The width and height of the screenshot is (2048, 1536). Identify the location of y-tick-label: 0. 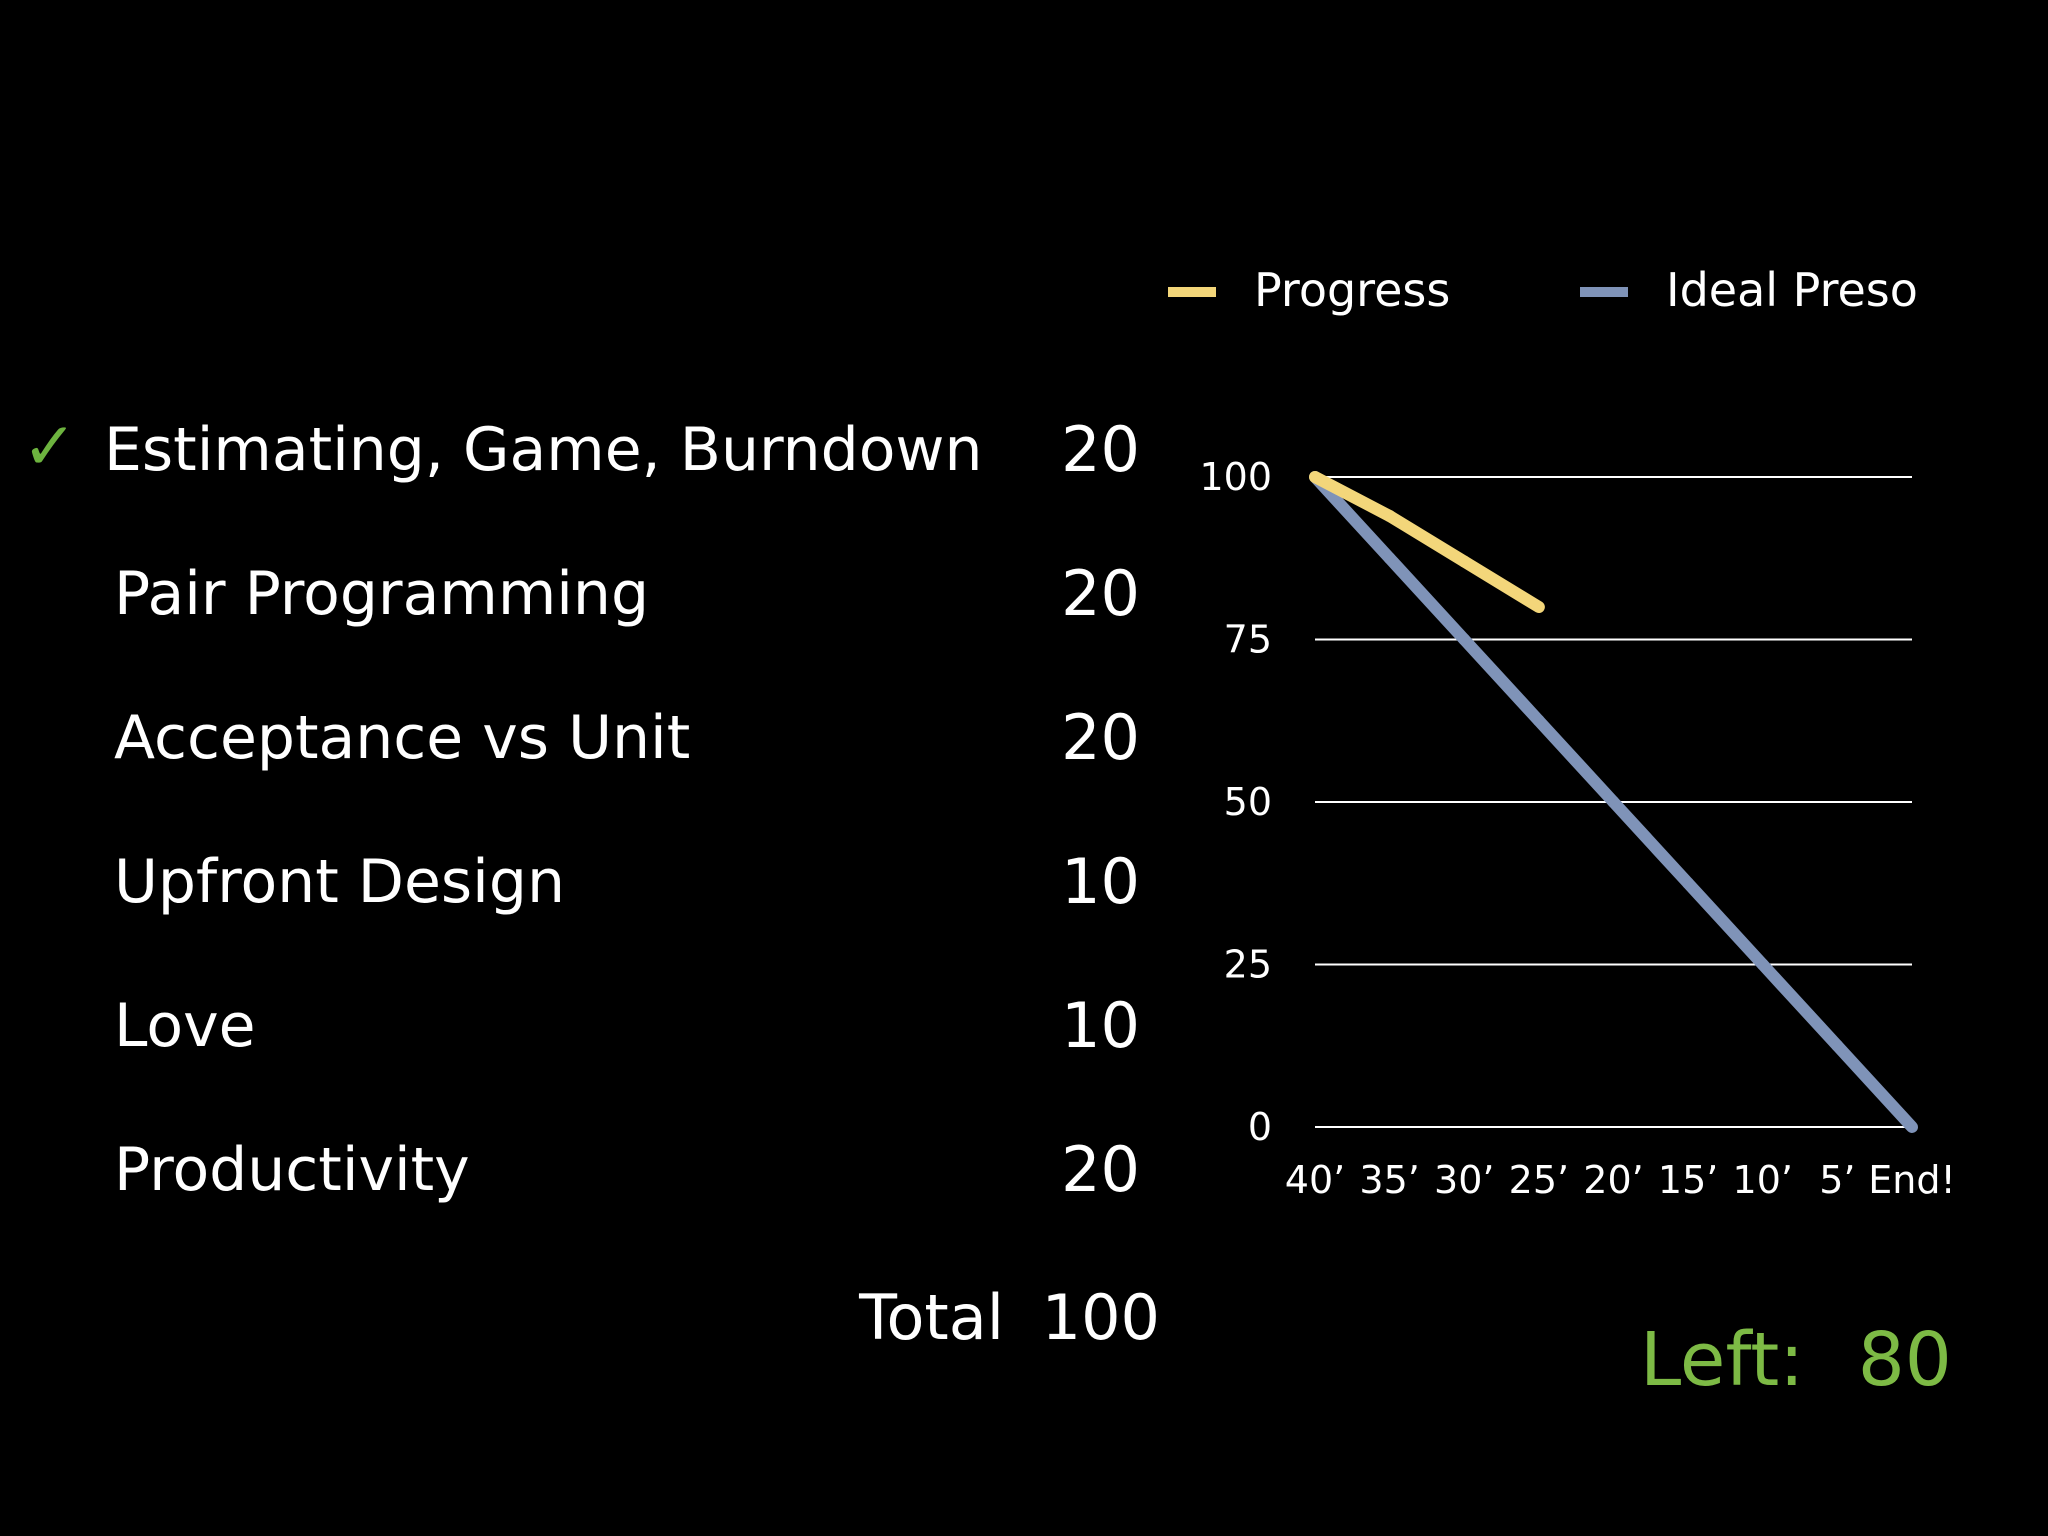
(1260, 1127).